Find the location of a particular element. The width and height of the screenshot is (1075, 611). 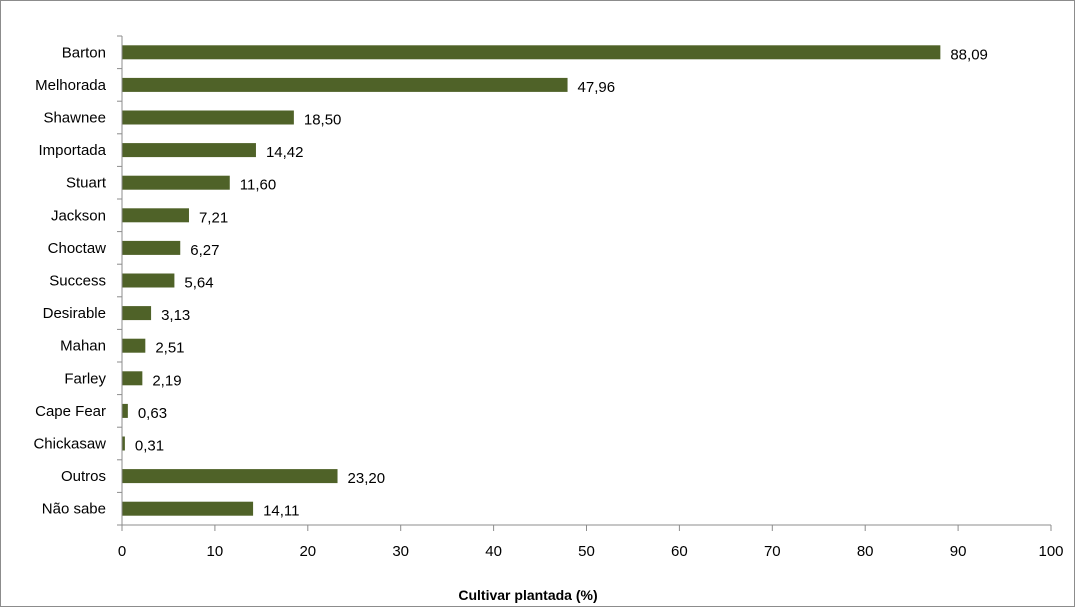

category-label: Jackson is located at coordinates (78, 215).